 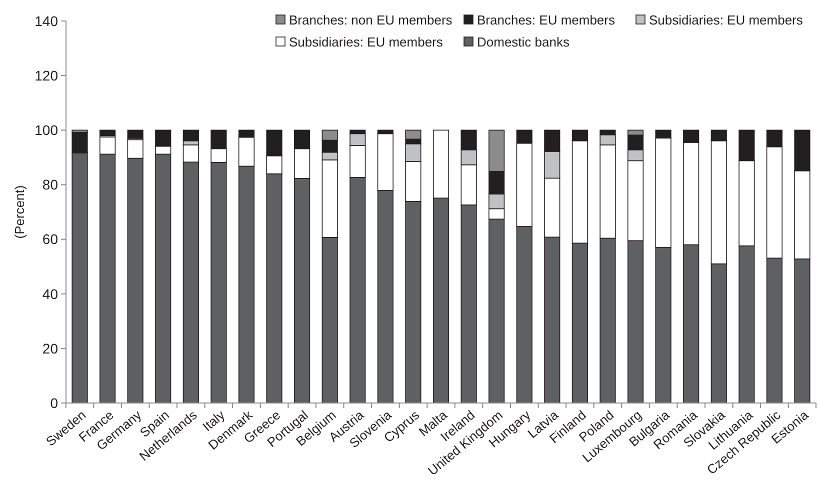 I want to click on y-tick-label: 60, so click(x=50, y=239).